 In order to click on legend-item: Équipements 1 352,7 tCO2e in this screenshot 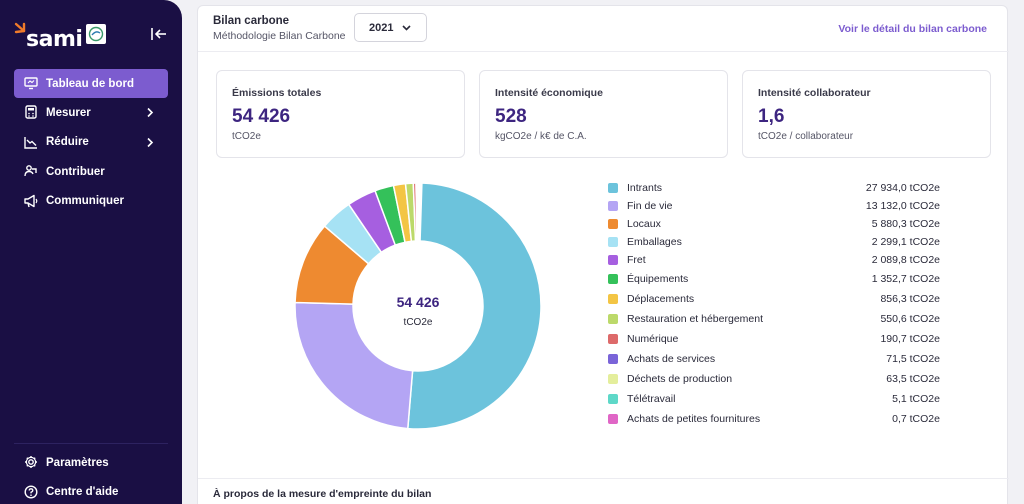, I will do `click(774, 280)`.